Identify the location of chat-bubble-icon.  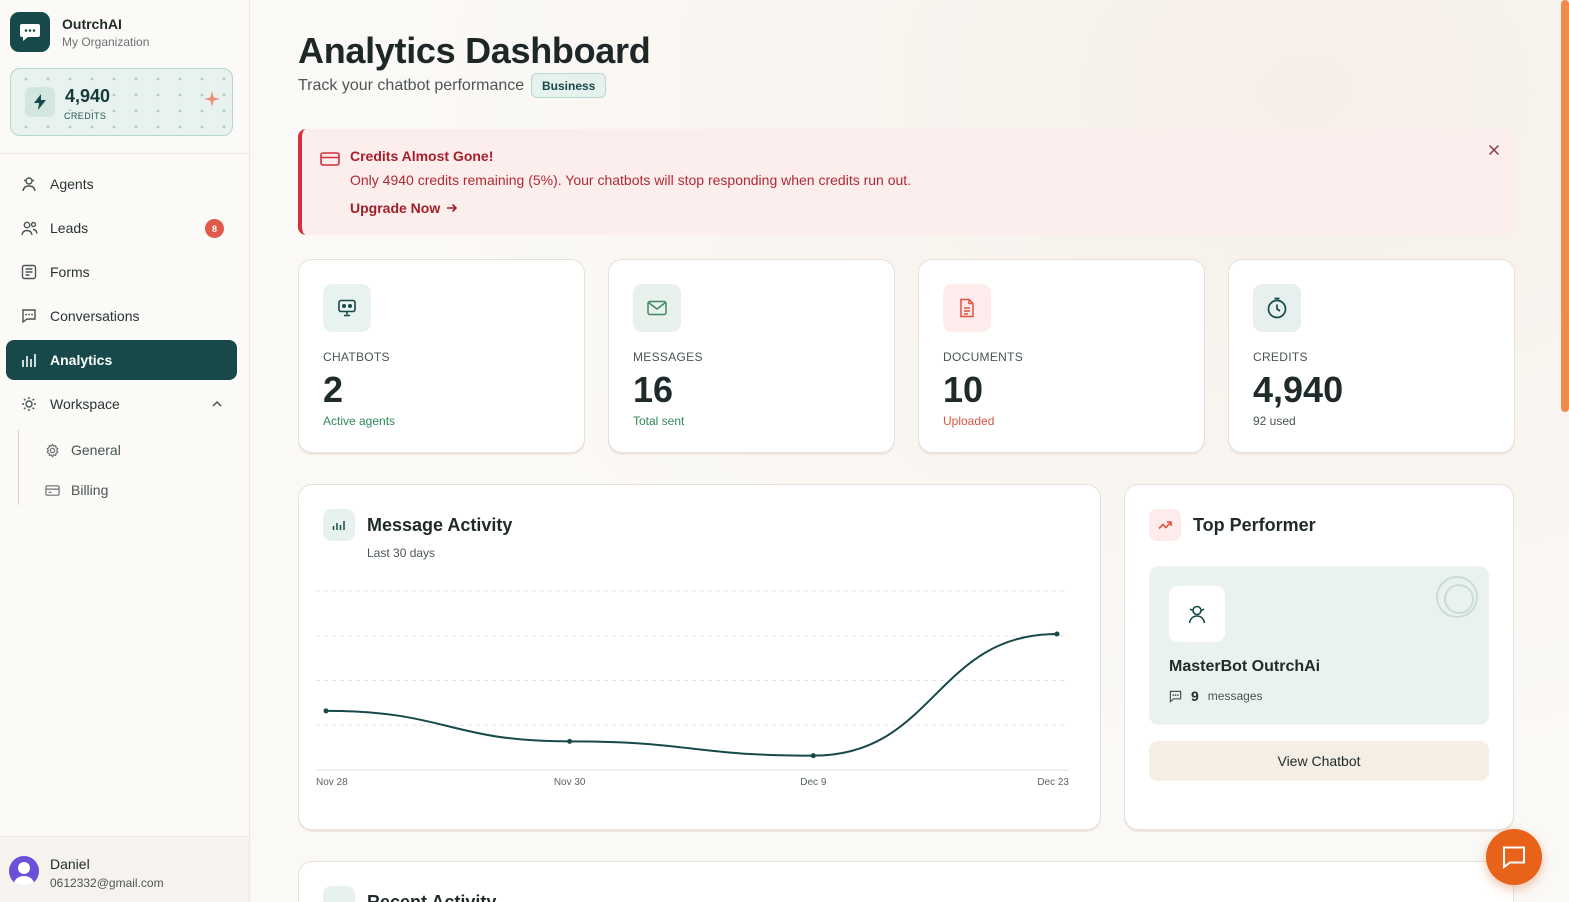
(1514, 857).